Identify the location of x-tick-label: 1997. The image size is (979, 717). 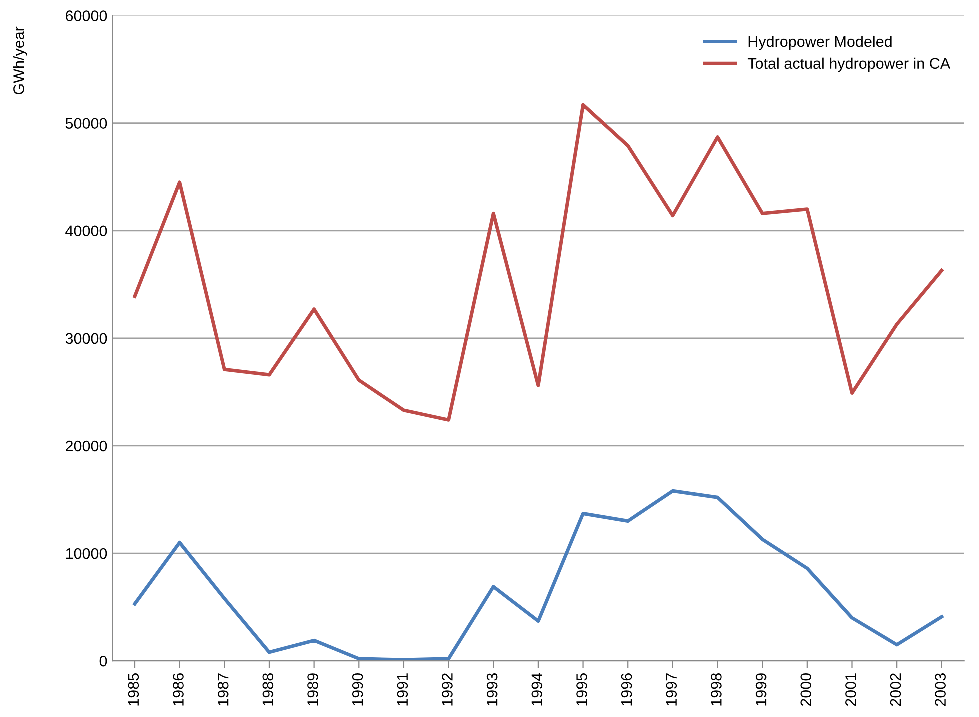
(672, 690).